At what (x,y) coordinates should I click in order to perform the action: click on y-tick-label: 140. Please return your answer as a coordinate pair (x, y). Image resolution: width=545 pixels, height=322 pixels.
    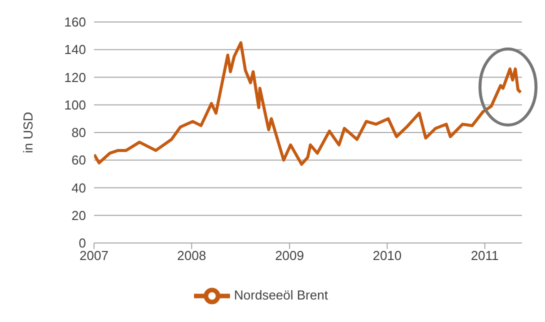
    Looking at the image, I should click on (75, 50).